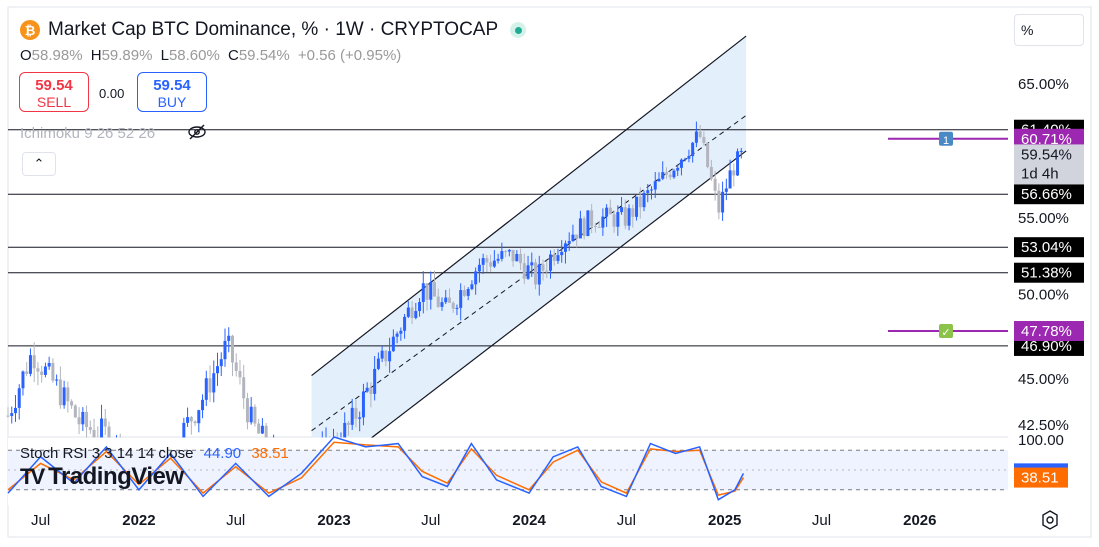 The height and width of the screenshot is (547, 1099). Describe the element at coordinates (1040, 173) in the screenshot. I see `bar-countdown-label: 1d 4h` at that location.